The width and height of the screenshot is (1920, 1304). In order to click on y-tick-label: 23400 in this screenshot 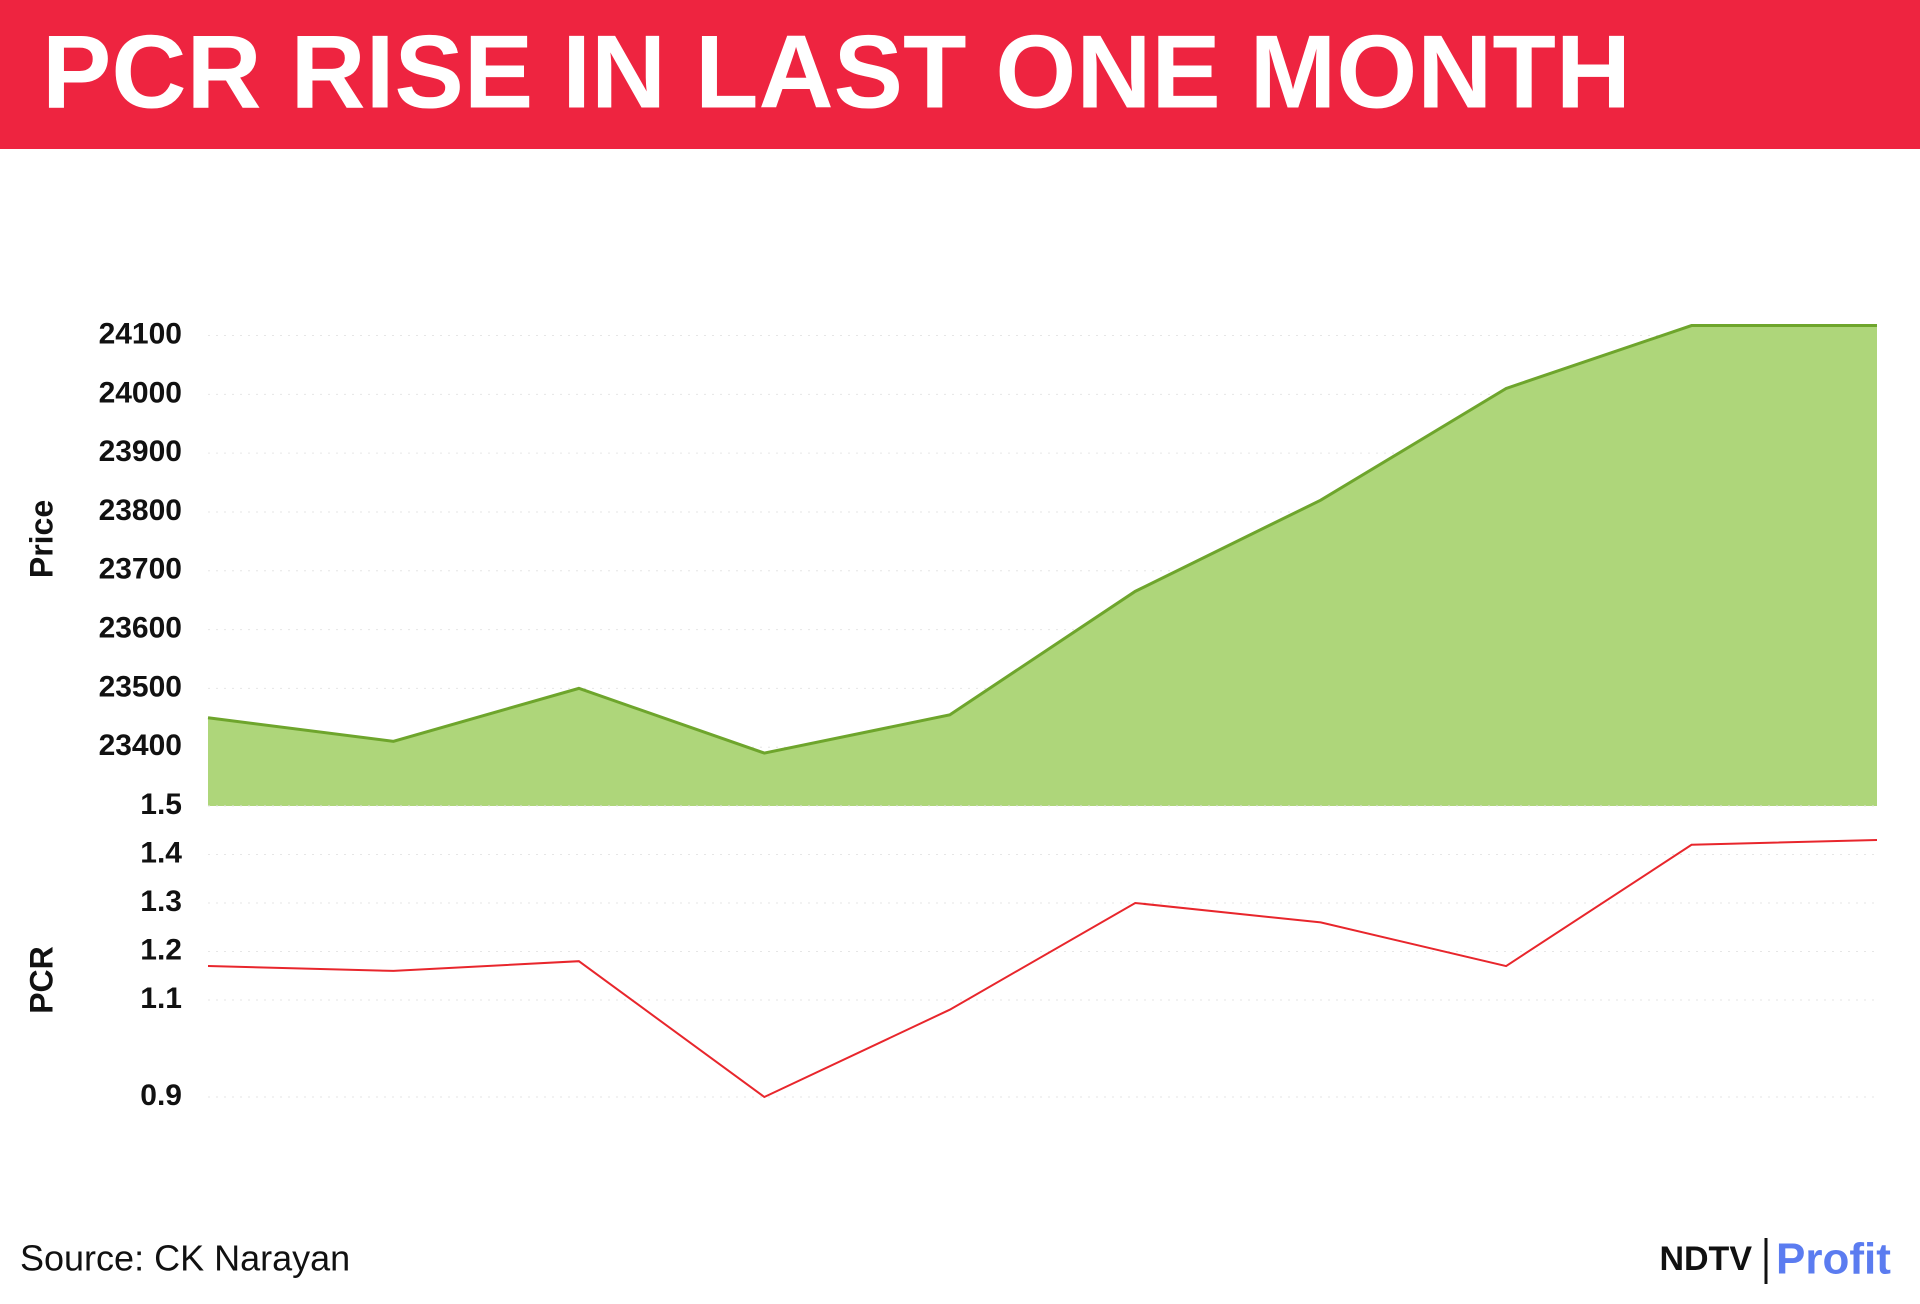, I will do `click(140, 745)`.